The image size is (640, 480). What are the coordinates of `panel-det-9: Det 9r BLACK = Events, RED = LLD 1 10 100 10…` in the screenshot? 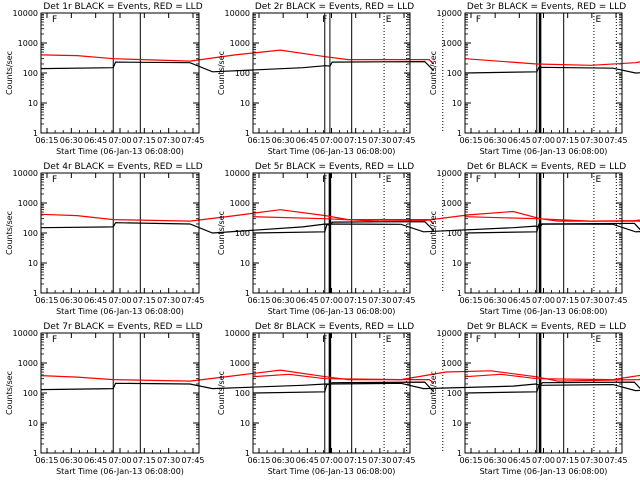 It's located at (534, 399).